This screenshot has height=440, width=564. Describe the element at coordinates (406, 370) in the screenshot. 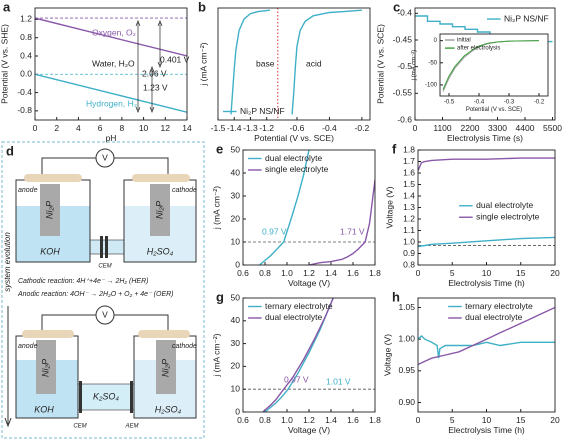

I see `y-tick-label: 0.95` at that location.